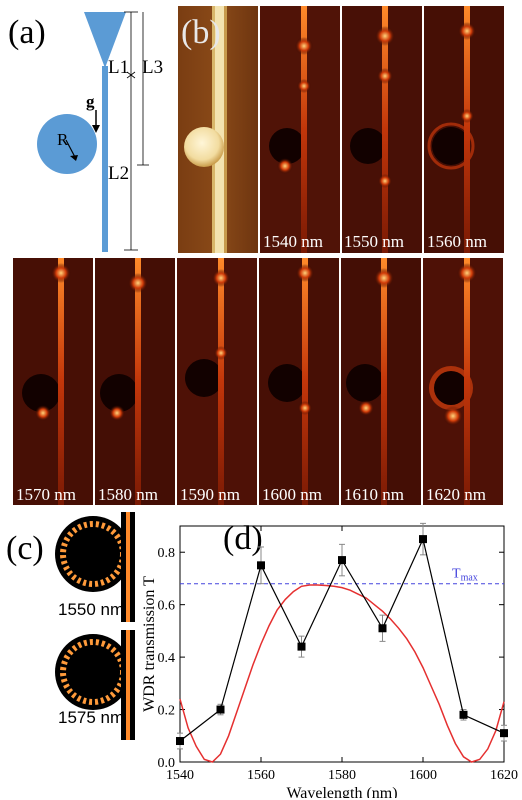 This screenshot has height=800, width=522. Describe the element at coordinates (105, 40) in the screenshot. I see `taper-shape` at that location.